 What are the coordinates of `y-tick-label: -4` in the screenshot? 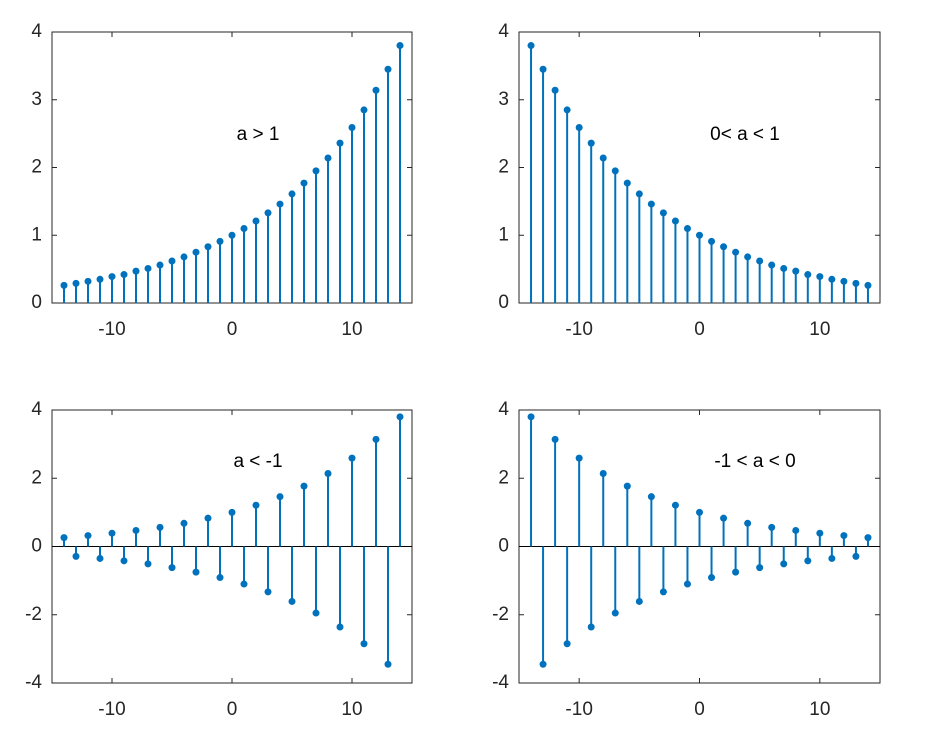 It's located at (33, 682).